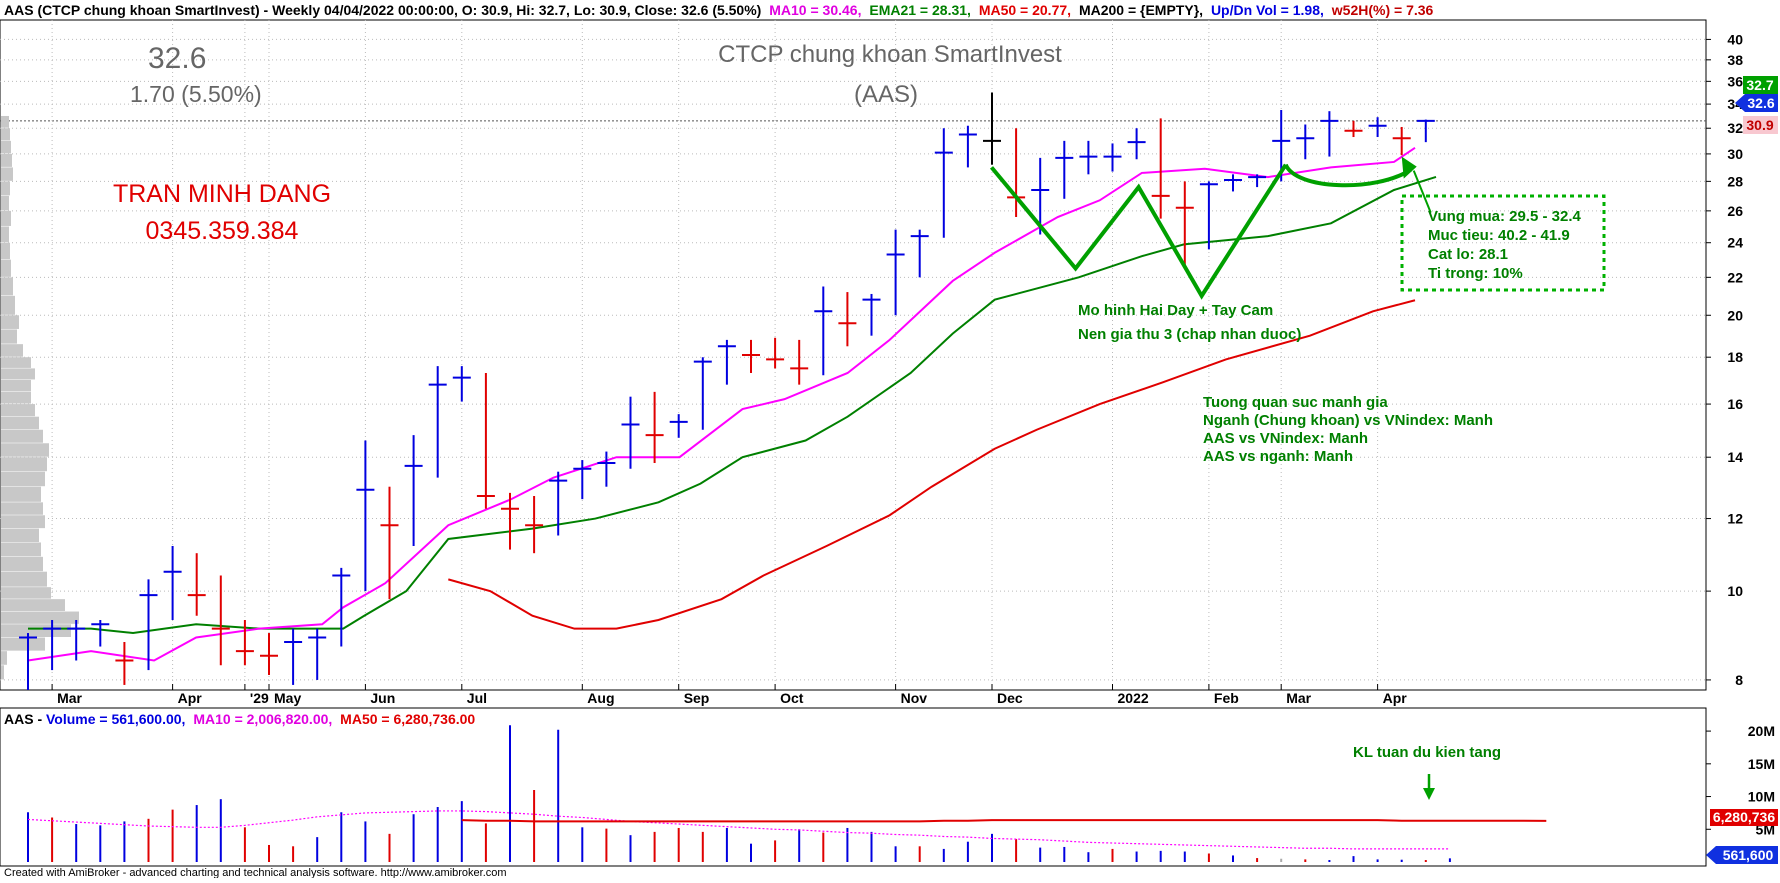  I want to click on rs-line-3: AAS vs nganh: Manh, so click(1278, 456).